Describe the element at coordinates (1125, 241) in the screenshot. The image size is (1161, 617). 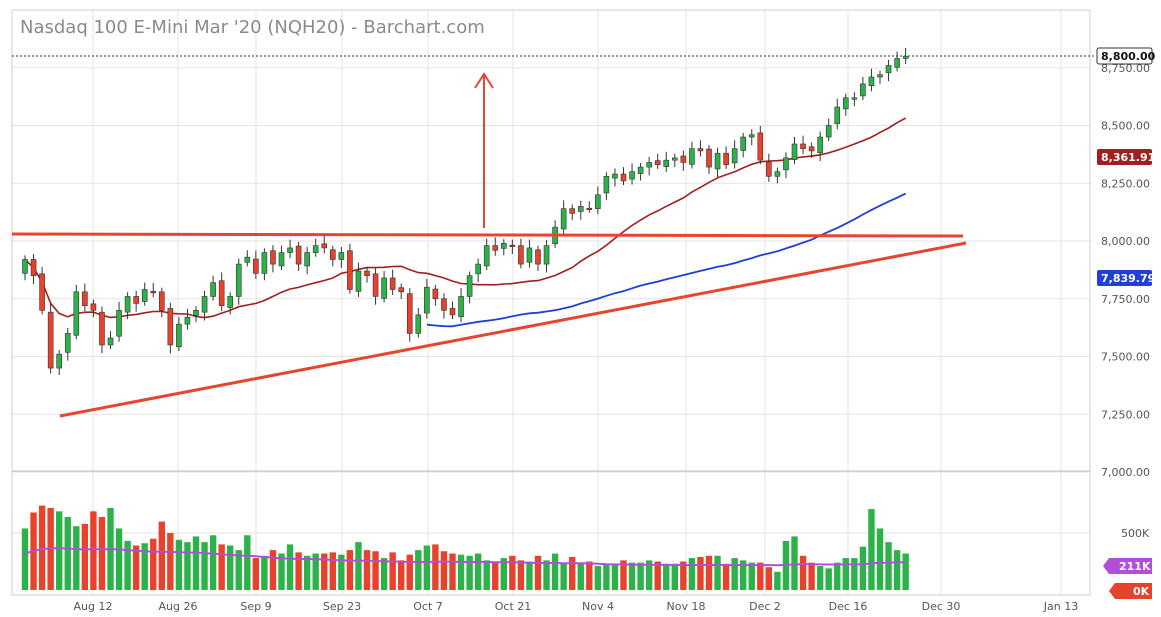
I see `price-tick-label: 8,000.00` at that location.